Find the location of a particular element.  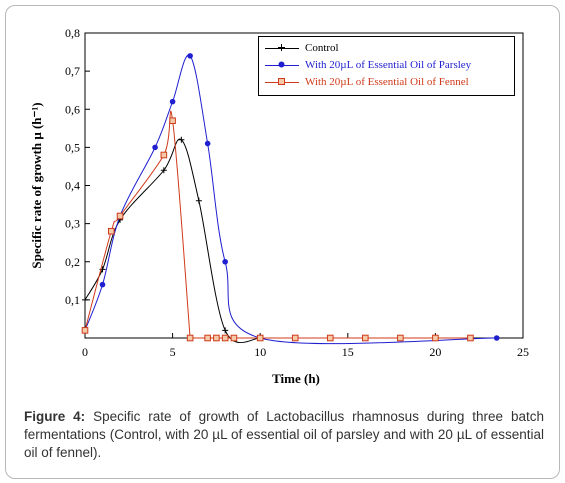

y-tick-label: 0,6 is located at coordinates (72, 109).